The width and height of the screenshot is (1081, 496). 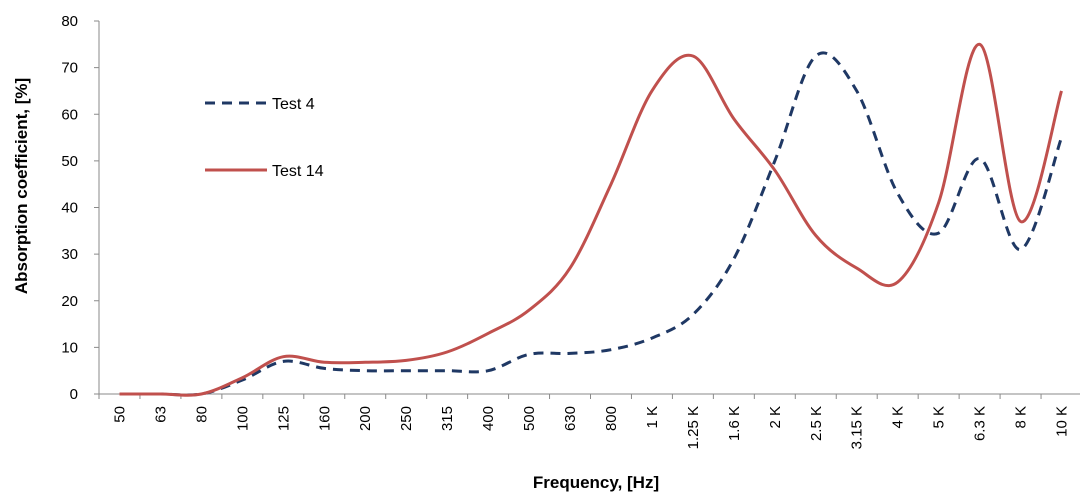 What do you see at coordinates (69, 301) in the screenshot?
I see `y-tick-label: 20` at bounding box center [69, 301].